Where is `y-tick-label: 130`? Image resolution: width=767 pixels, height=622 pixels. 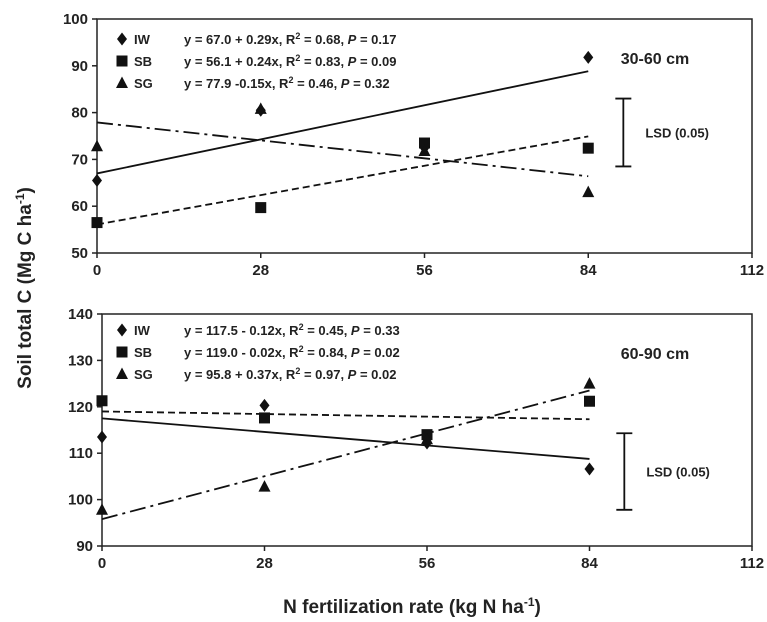
y-tick-label: 130 is located at coordinates (80, 360).